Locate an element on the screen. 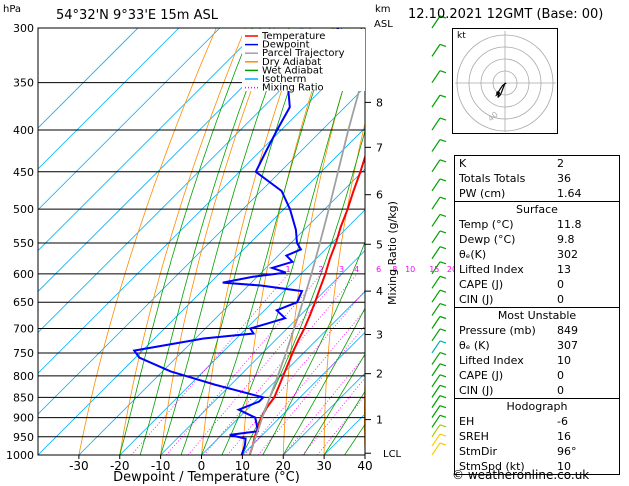 Image resolution: width=629 pixels, height=486 pixels. index-row: StmSpd (kt) 10 is located at coordinates (537, 466).